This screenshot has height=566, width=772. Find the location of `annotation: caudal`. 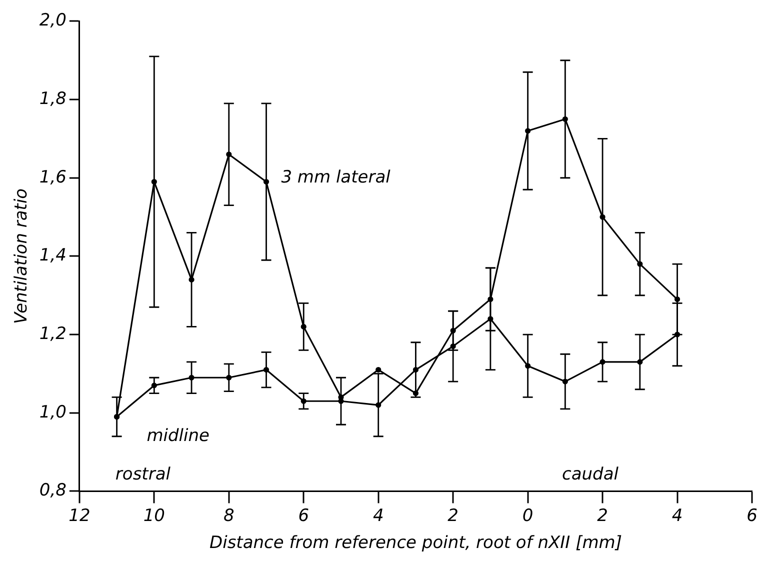

annotation: caudal is located at coordinates (590, 474).